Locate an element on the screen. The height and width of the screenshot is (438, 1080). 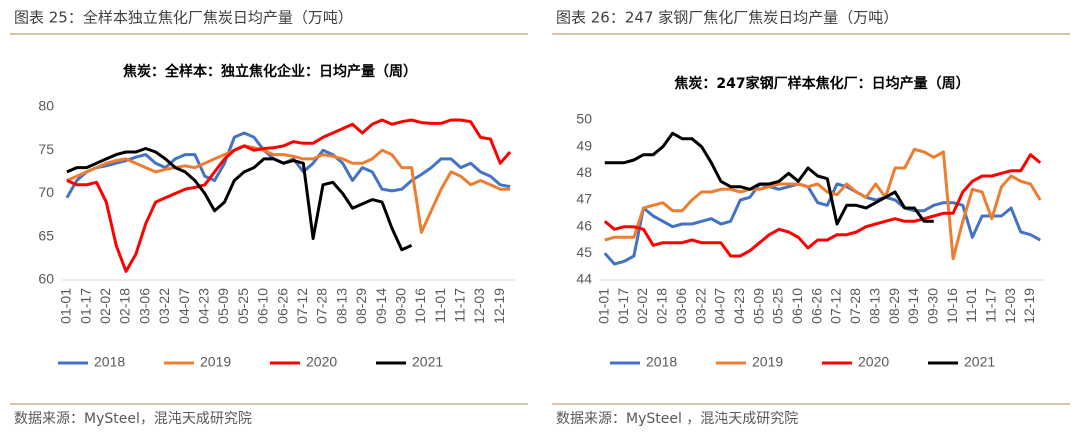
source-note: 数据来源：MySteel ，混沌天成研究院 is located at coordinates (677, 419).